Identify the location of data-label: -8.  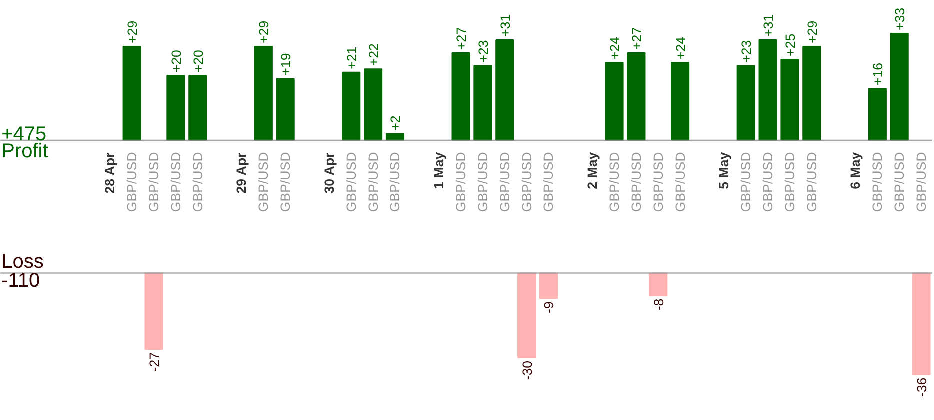
(658, 304).